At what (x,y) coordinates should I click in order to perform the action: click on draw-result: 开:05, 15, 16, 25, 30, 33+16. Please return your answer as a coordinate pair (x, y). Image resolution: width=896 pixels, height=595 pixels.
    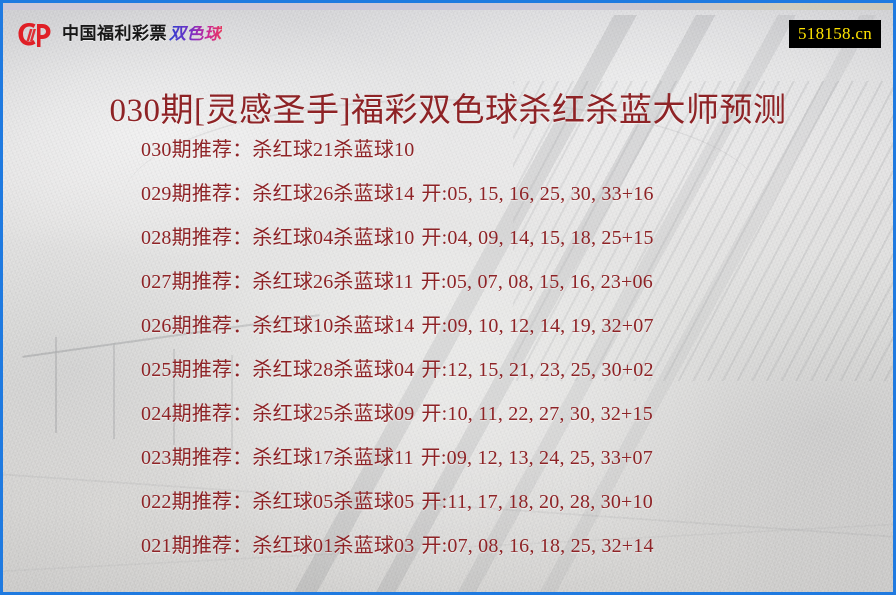
    Looking at the image, I should click on (537, 193).